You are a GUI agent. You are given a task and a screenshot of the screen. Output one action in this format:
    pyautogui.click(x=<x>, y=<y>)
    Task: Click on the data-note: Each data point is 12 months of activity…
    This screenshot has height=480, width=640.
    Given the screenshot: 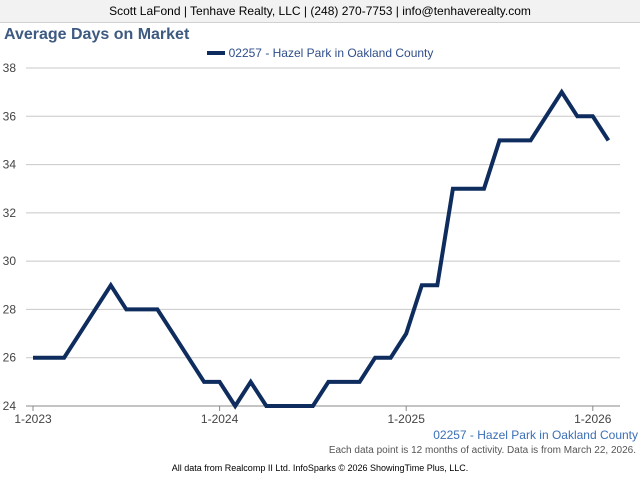 What is the action you would take?
    pyautogui.click(x=482, y=450)
    